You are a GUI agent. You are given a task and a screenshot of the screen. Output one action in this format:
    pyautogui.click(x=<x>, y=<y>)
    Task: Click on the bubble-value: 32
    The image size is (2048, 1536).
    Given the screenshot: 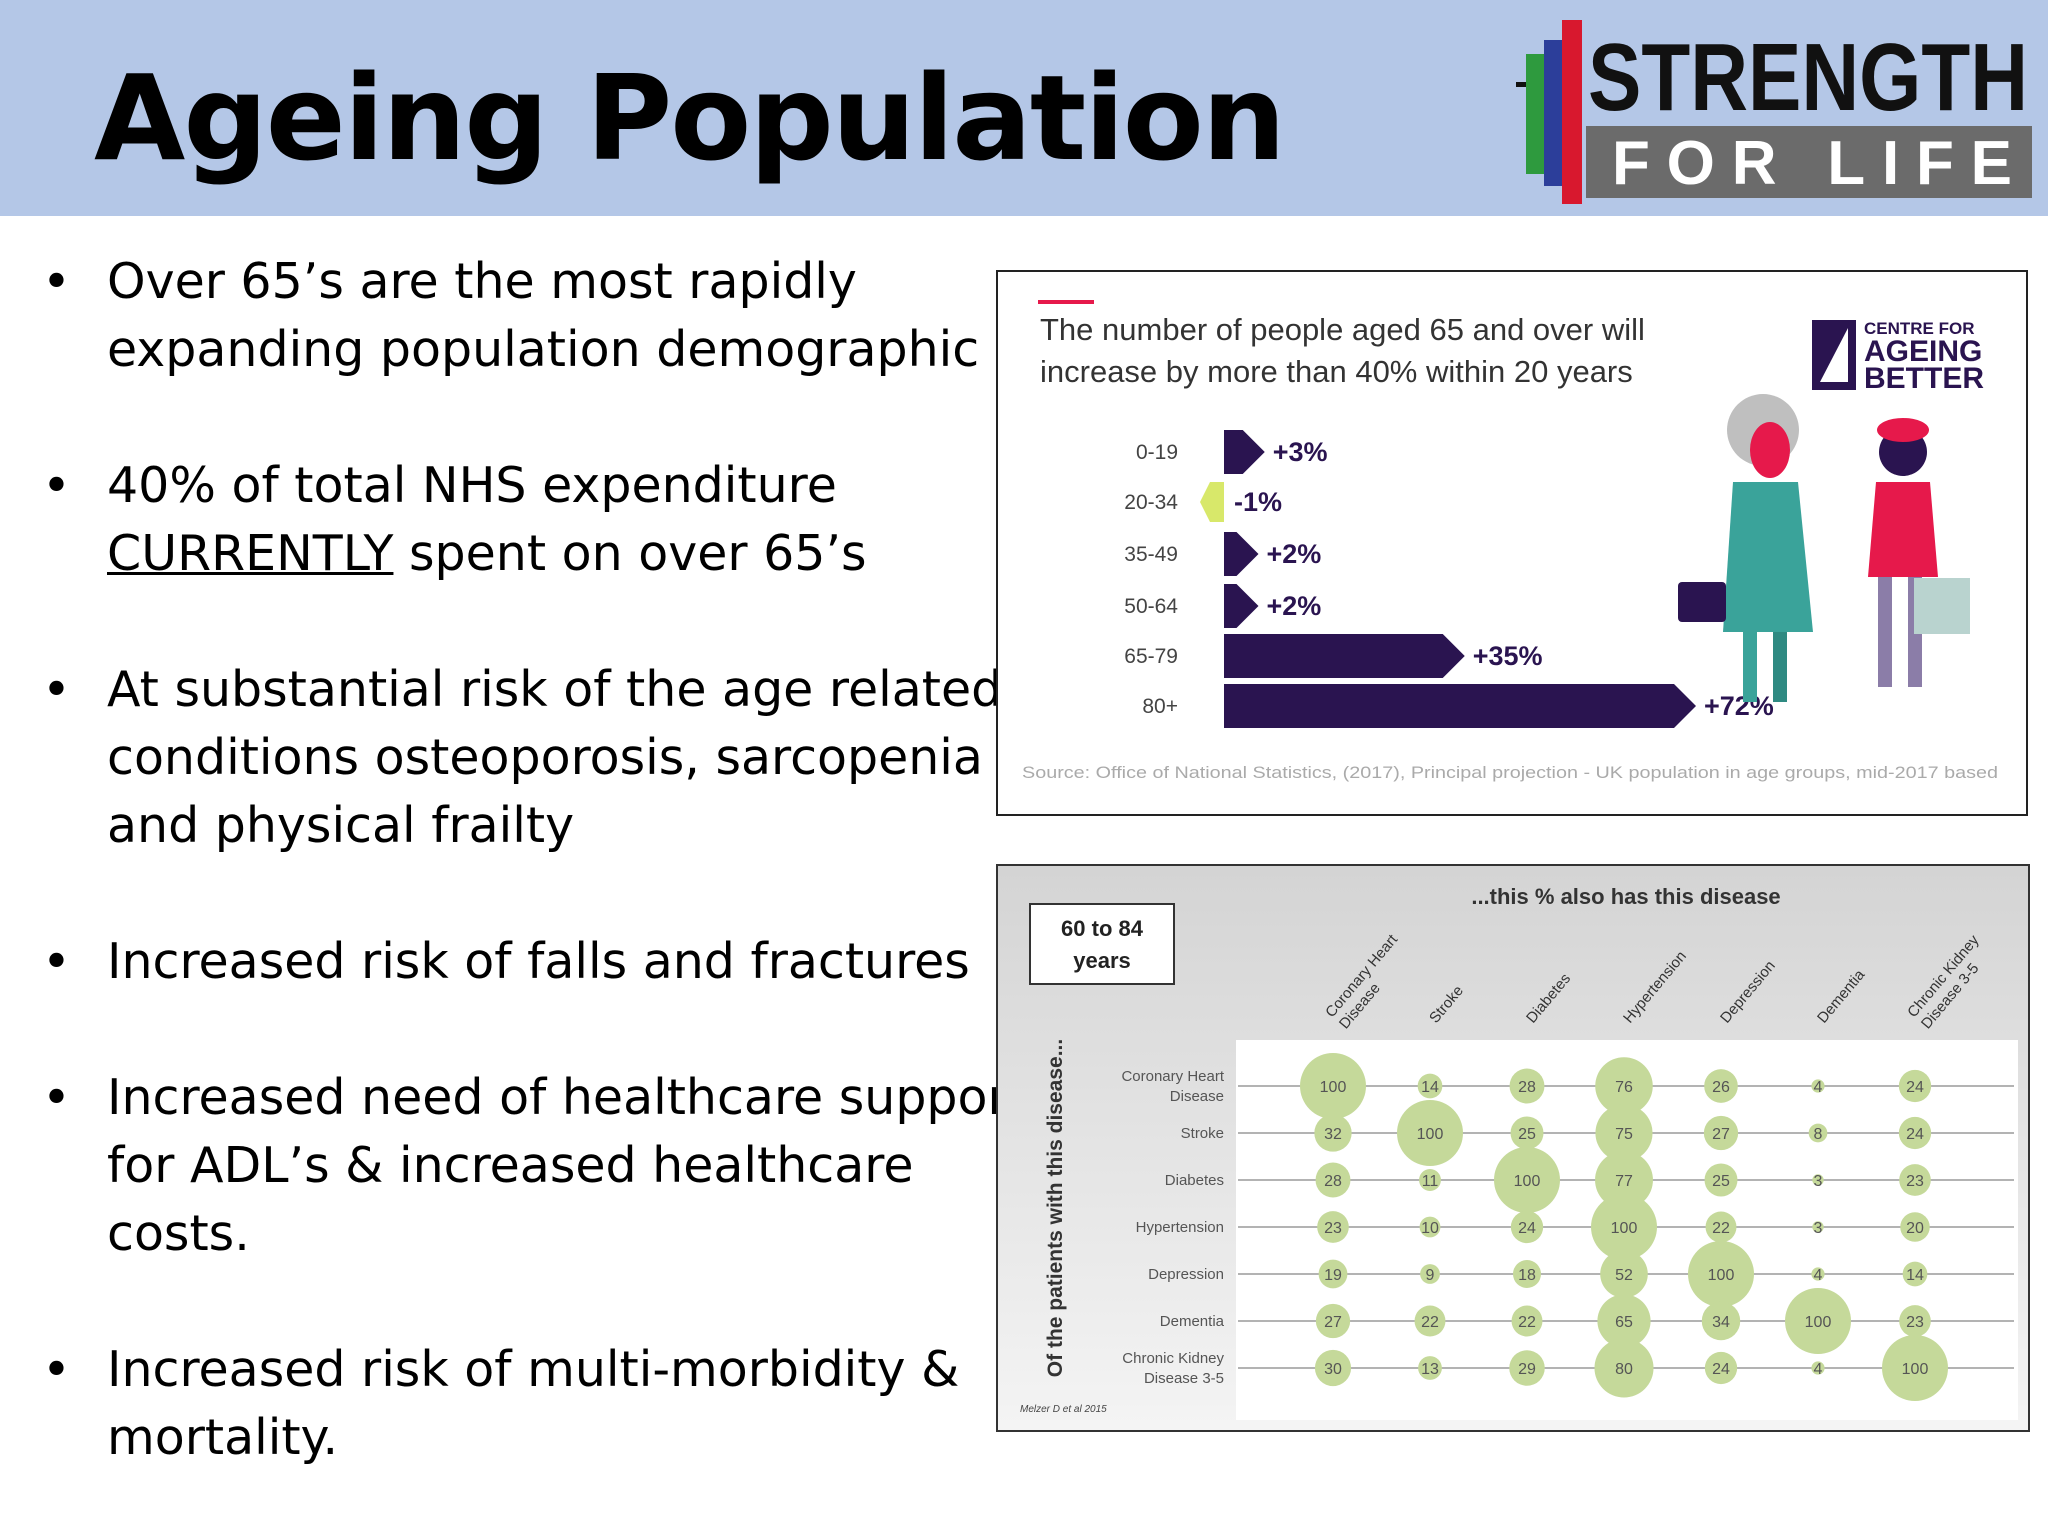 What is the action you would take?
    pyautogui.click(x=1333, y=1134)
    